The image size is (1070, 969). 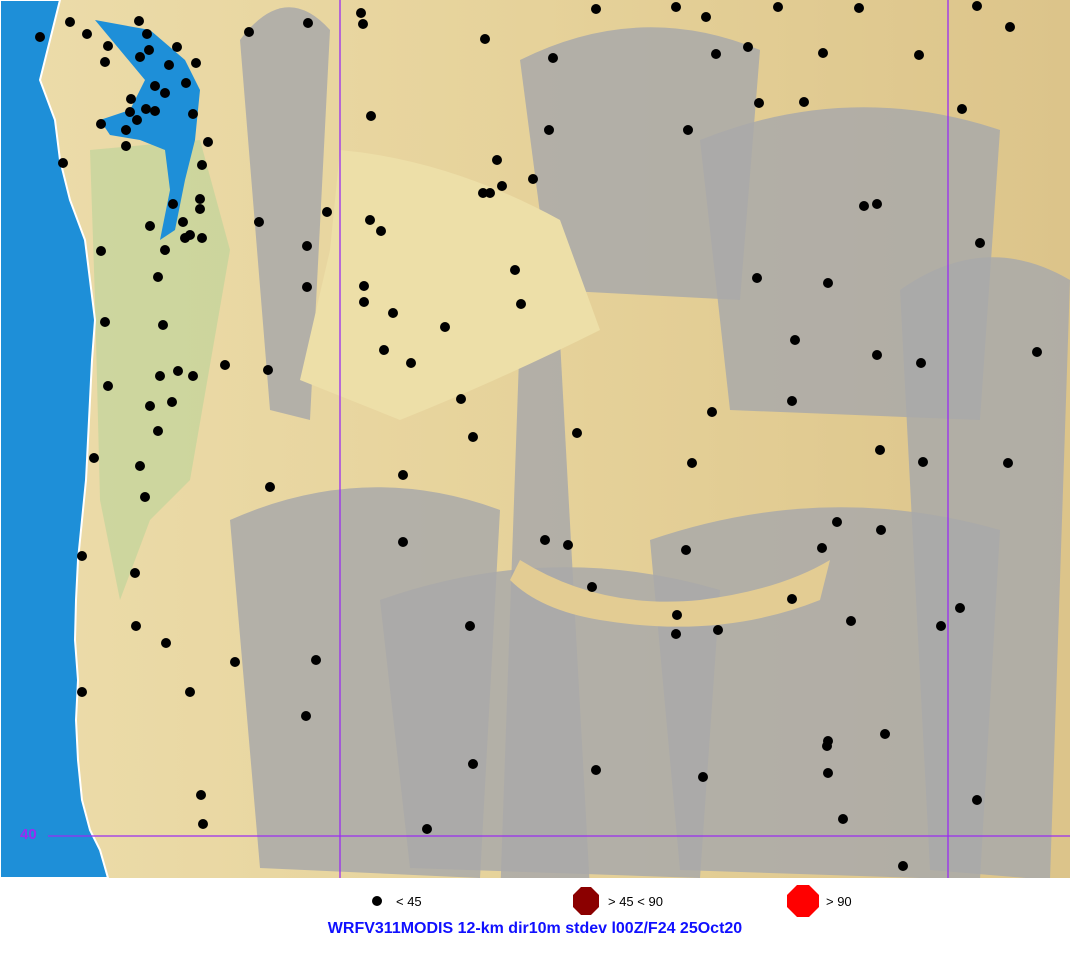 I want to click on legend-label: < 45, so click(x=409, y=901).